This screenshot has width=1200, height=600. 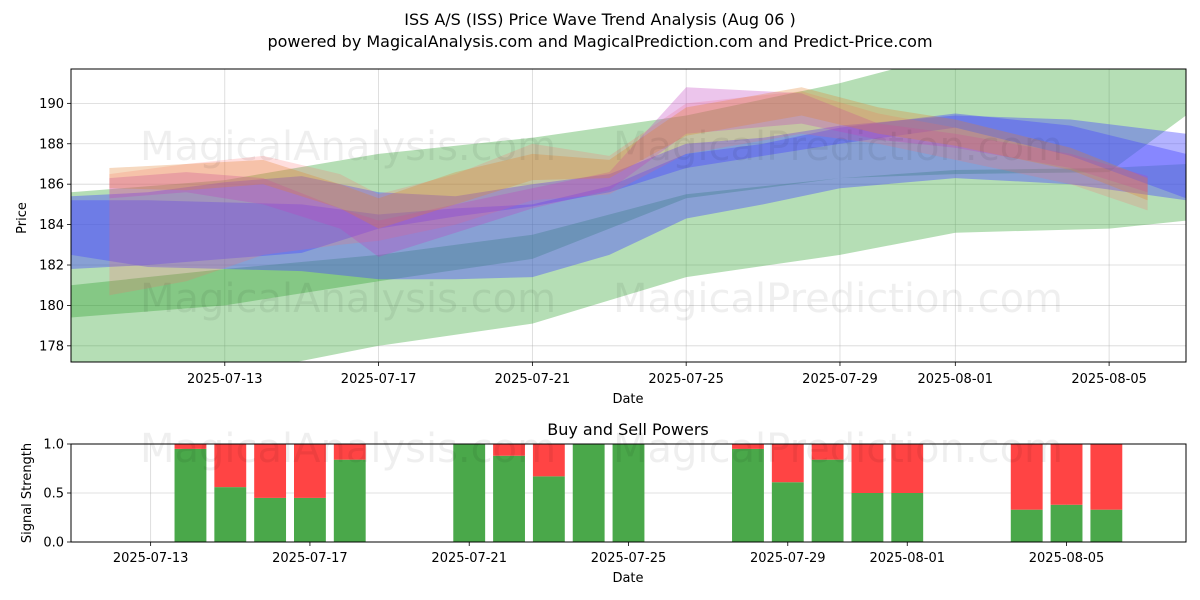 What do you see at coordinates (627, 399) in the screenshot?
I see `price-x-axis-label: Date` at bounding box center [627, 399].